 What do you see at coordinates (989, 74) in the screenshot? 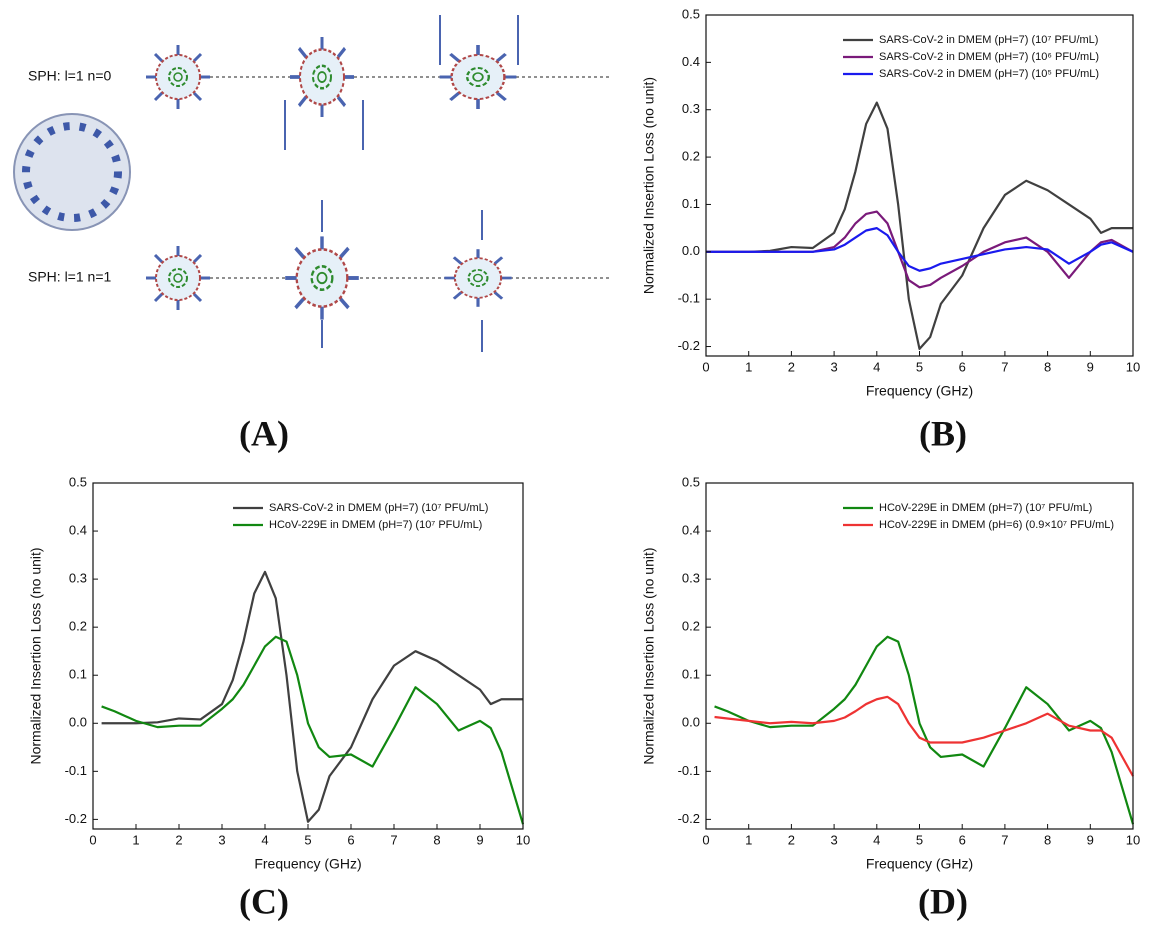
I see `legend-label: SARS-CoV-2 in DMEM (pH=7) (10⁵ PFU/mL)` at bounding box center [989, 74].